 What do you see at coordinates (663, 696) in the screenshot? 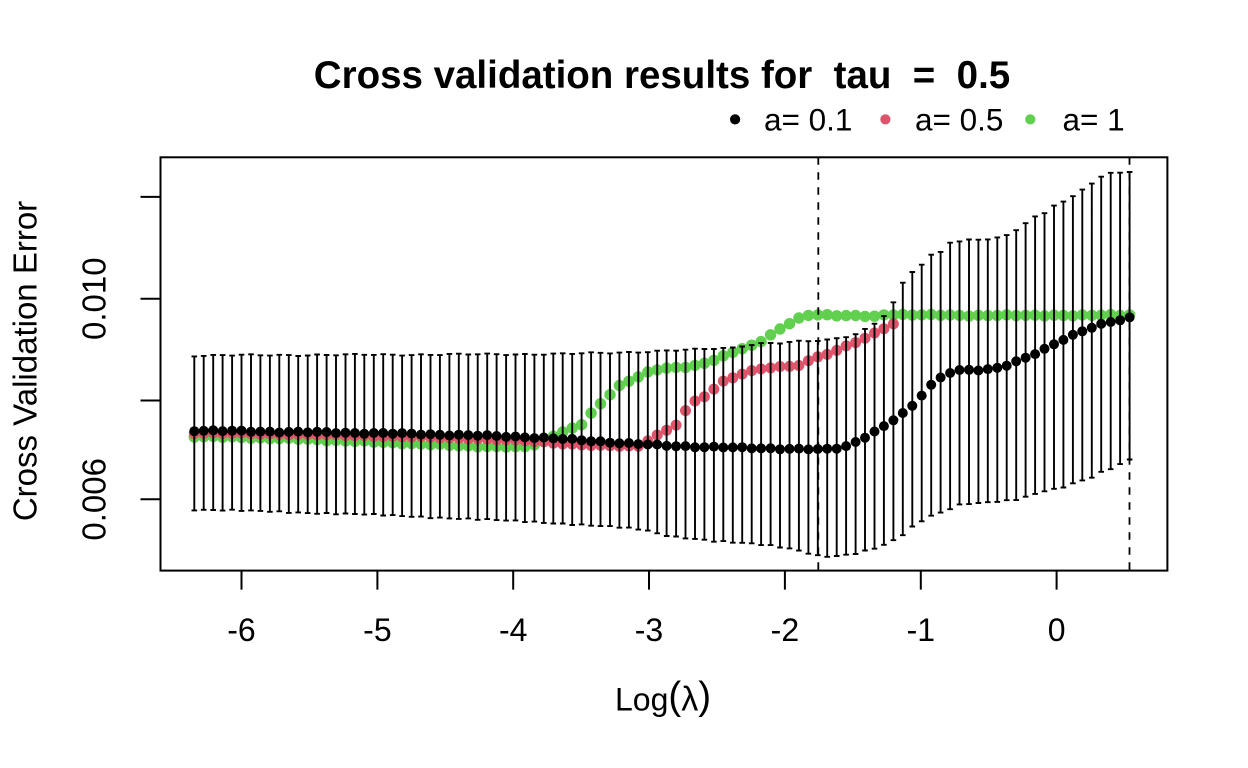
I see `svg-text: Log(λ)` at bounding box center [663, 696].